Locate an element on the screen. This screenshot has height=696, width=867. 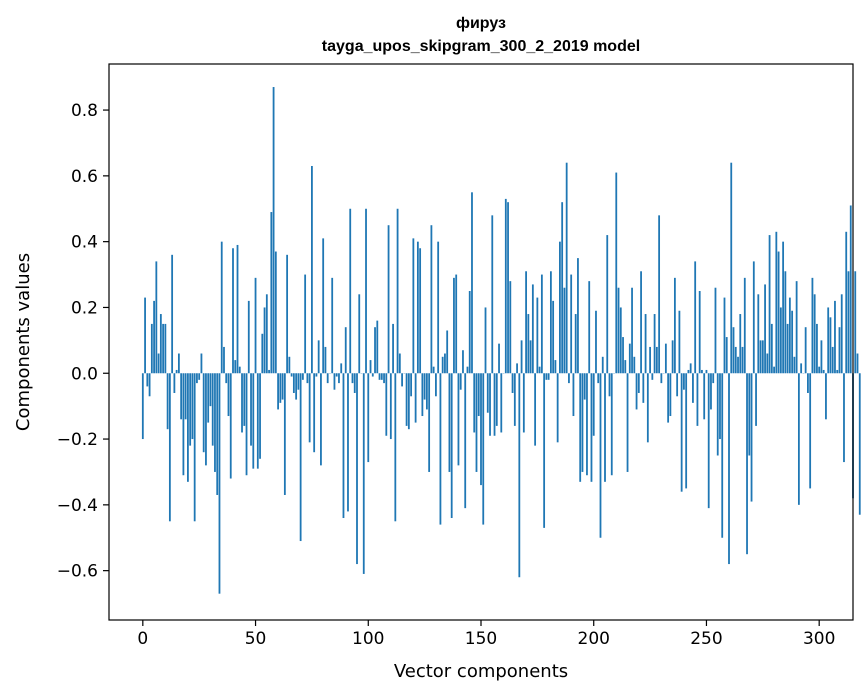
y-tick-label: −0.6 is located at coordinates (77, 572).